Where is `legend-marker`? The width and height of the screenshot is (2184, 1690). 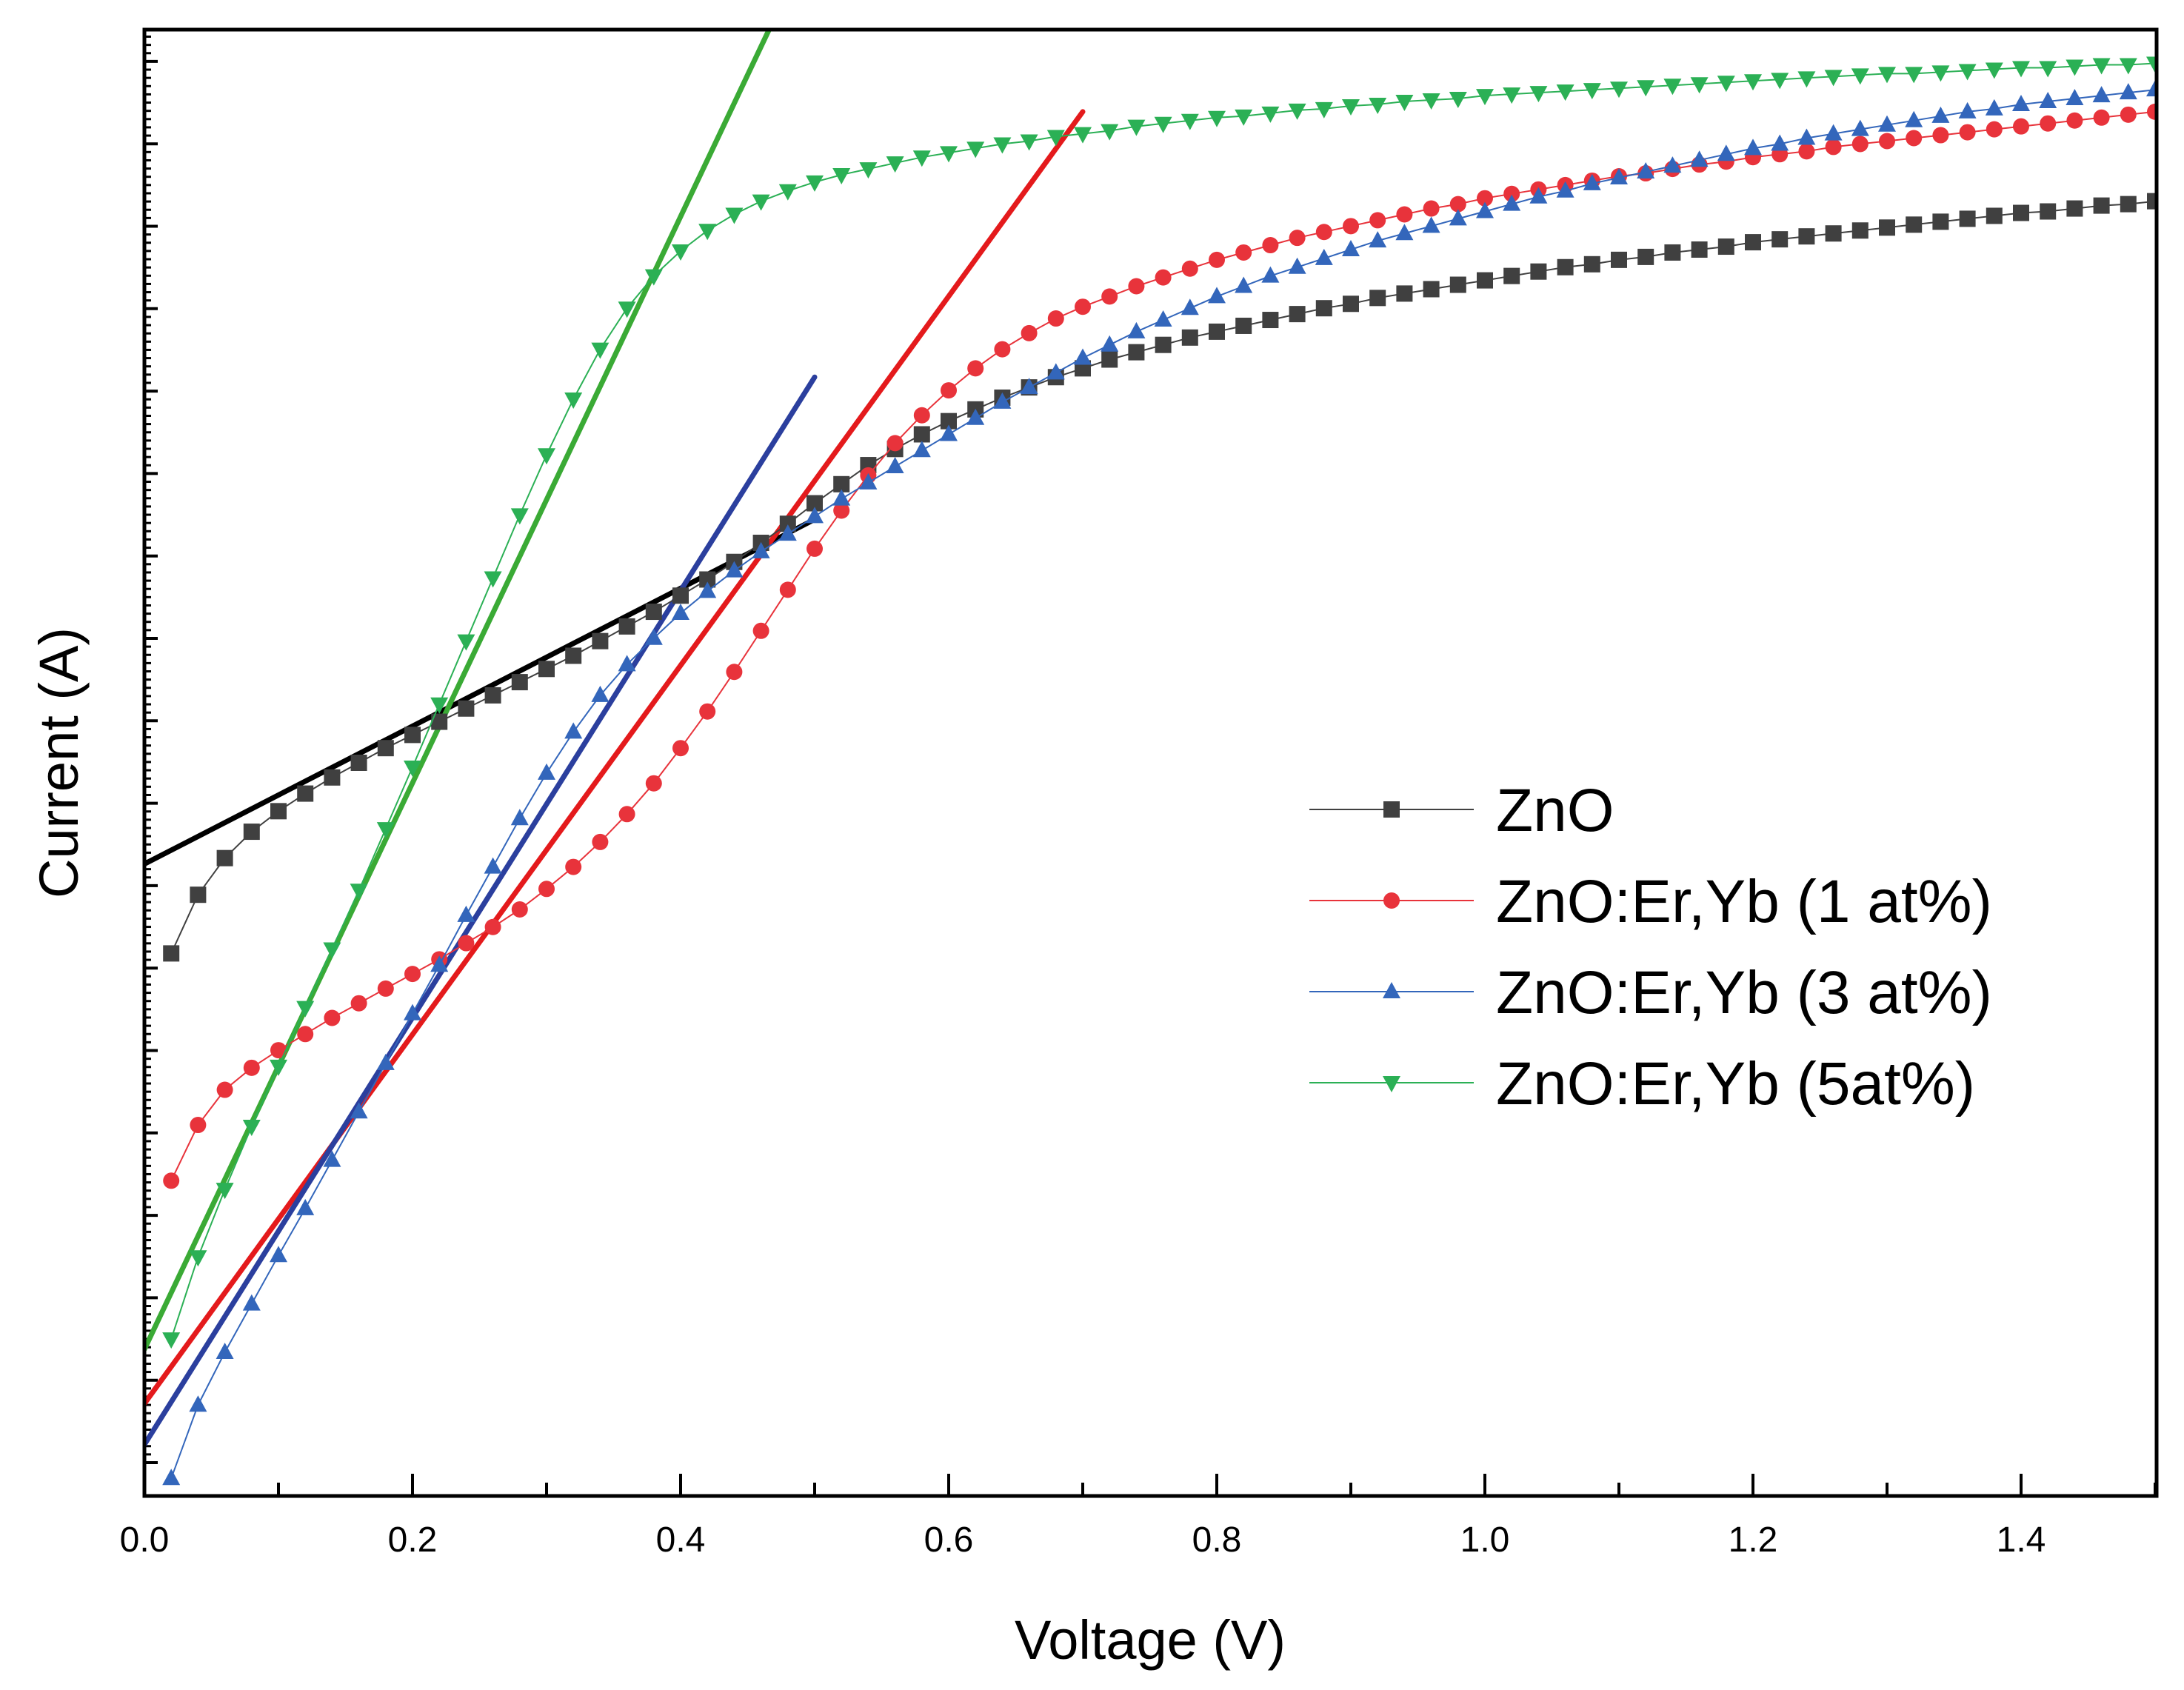 legend-marker is located at coordinates (1391, 900).